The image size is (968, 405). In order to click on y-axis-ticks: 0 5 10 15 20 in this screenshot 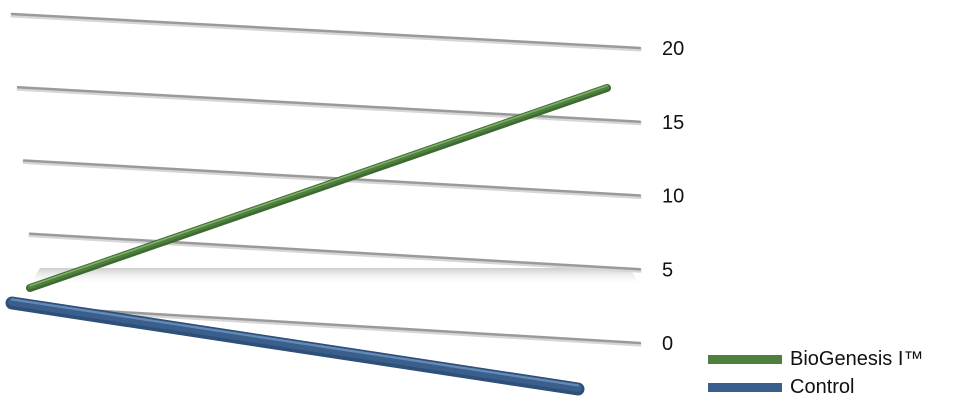, I will do `click(673, 196)`.